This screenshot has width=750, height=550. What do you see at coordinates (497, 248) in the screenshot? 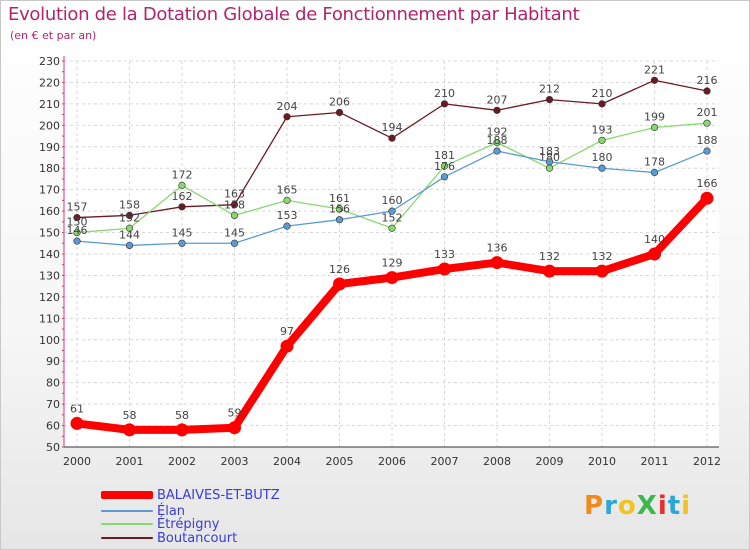
I see `data-label-balaives-et-butz-2008: 136` at bounding box center [497, 248].